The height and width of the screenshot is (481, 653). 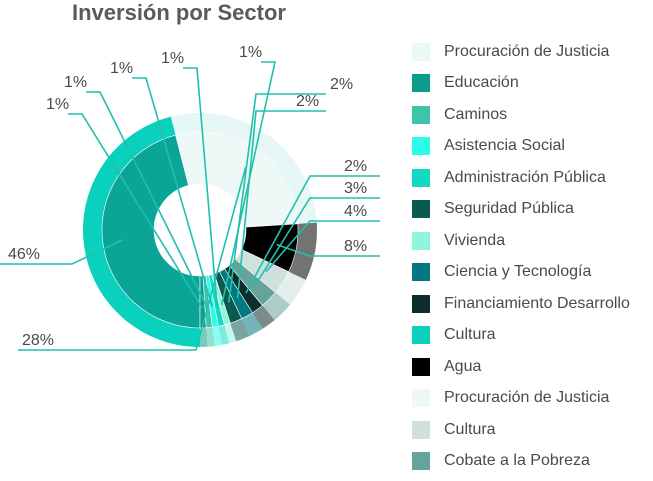 What do you see at coordinates (475, 240) in the screenshot?
I see `legend-label: Vivienda` at bounding box center [475, 240].